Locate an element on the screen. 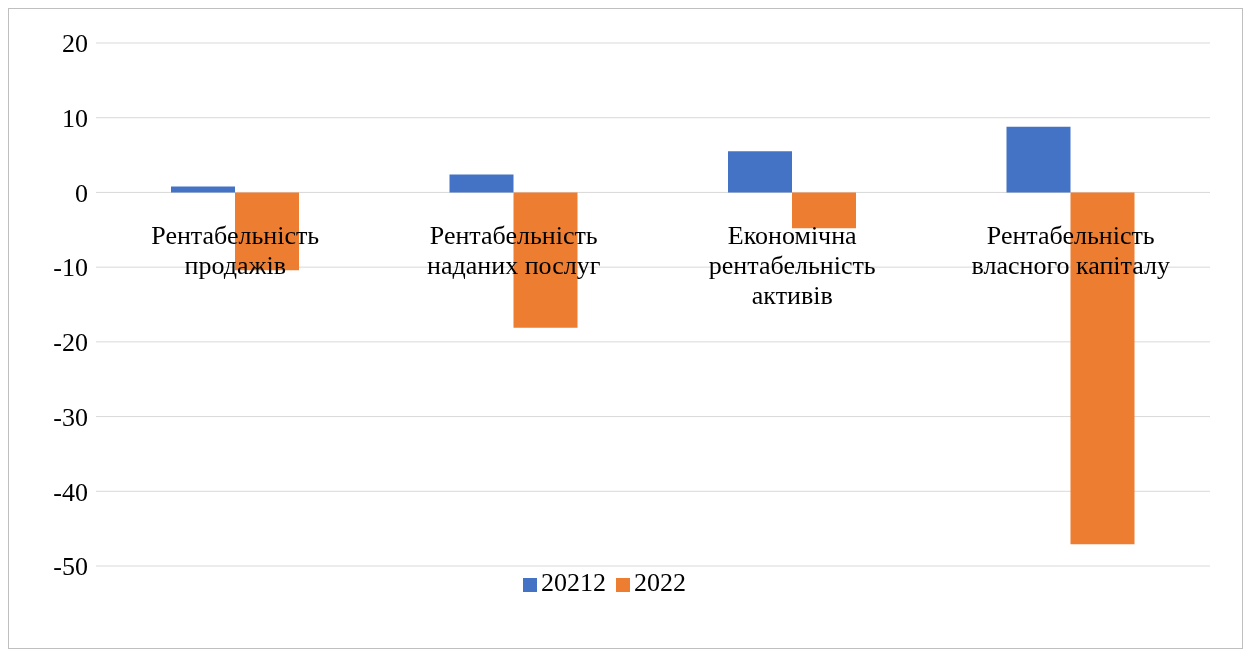 Image resolution: width=1251 pixels, height=657 pixels. y-tick-label: 20 is located at coordinates (75, 44).